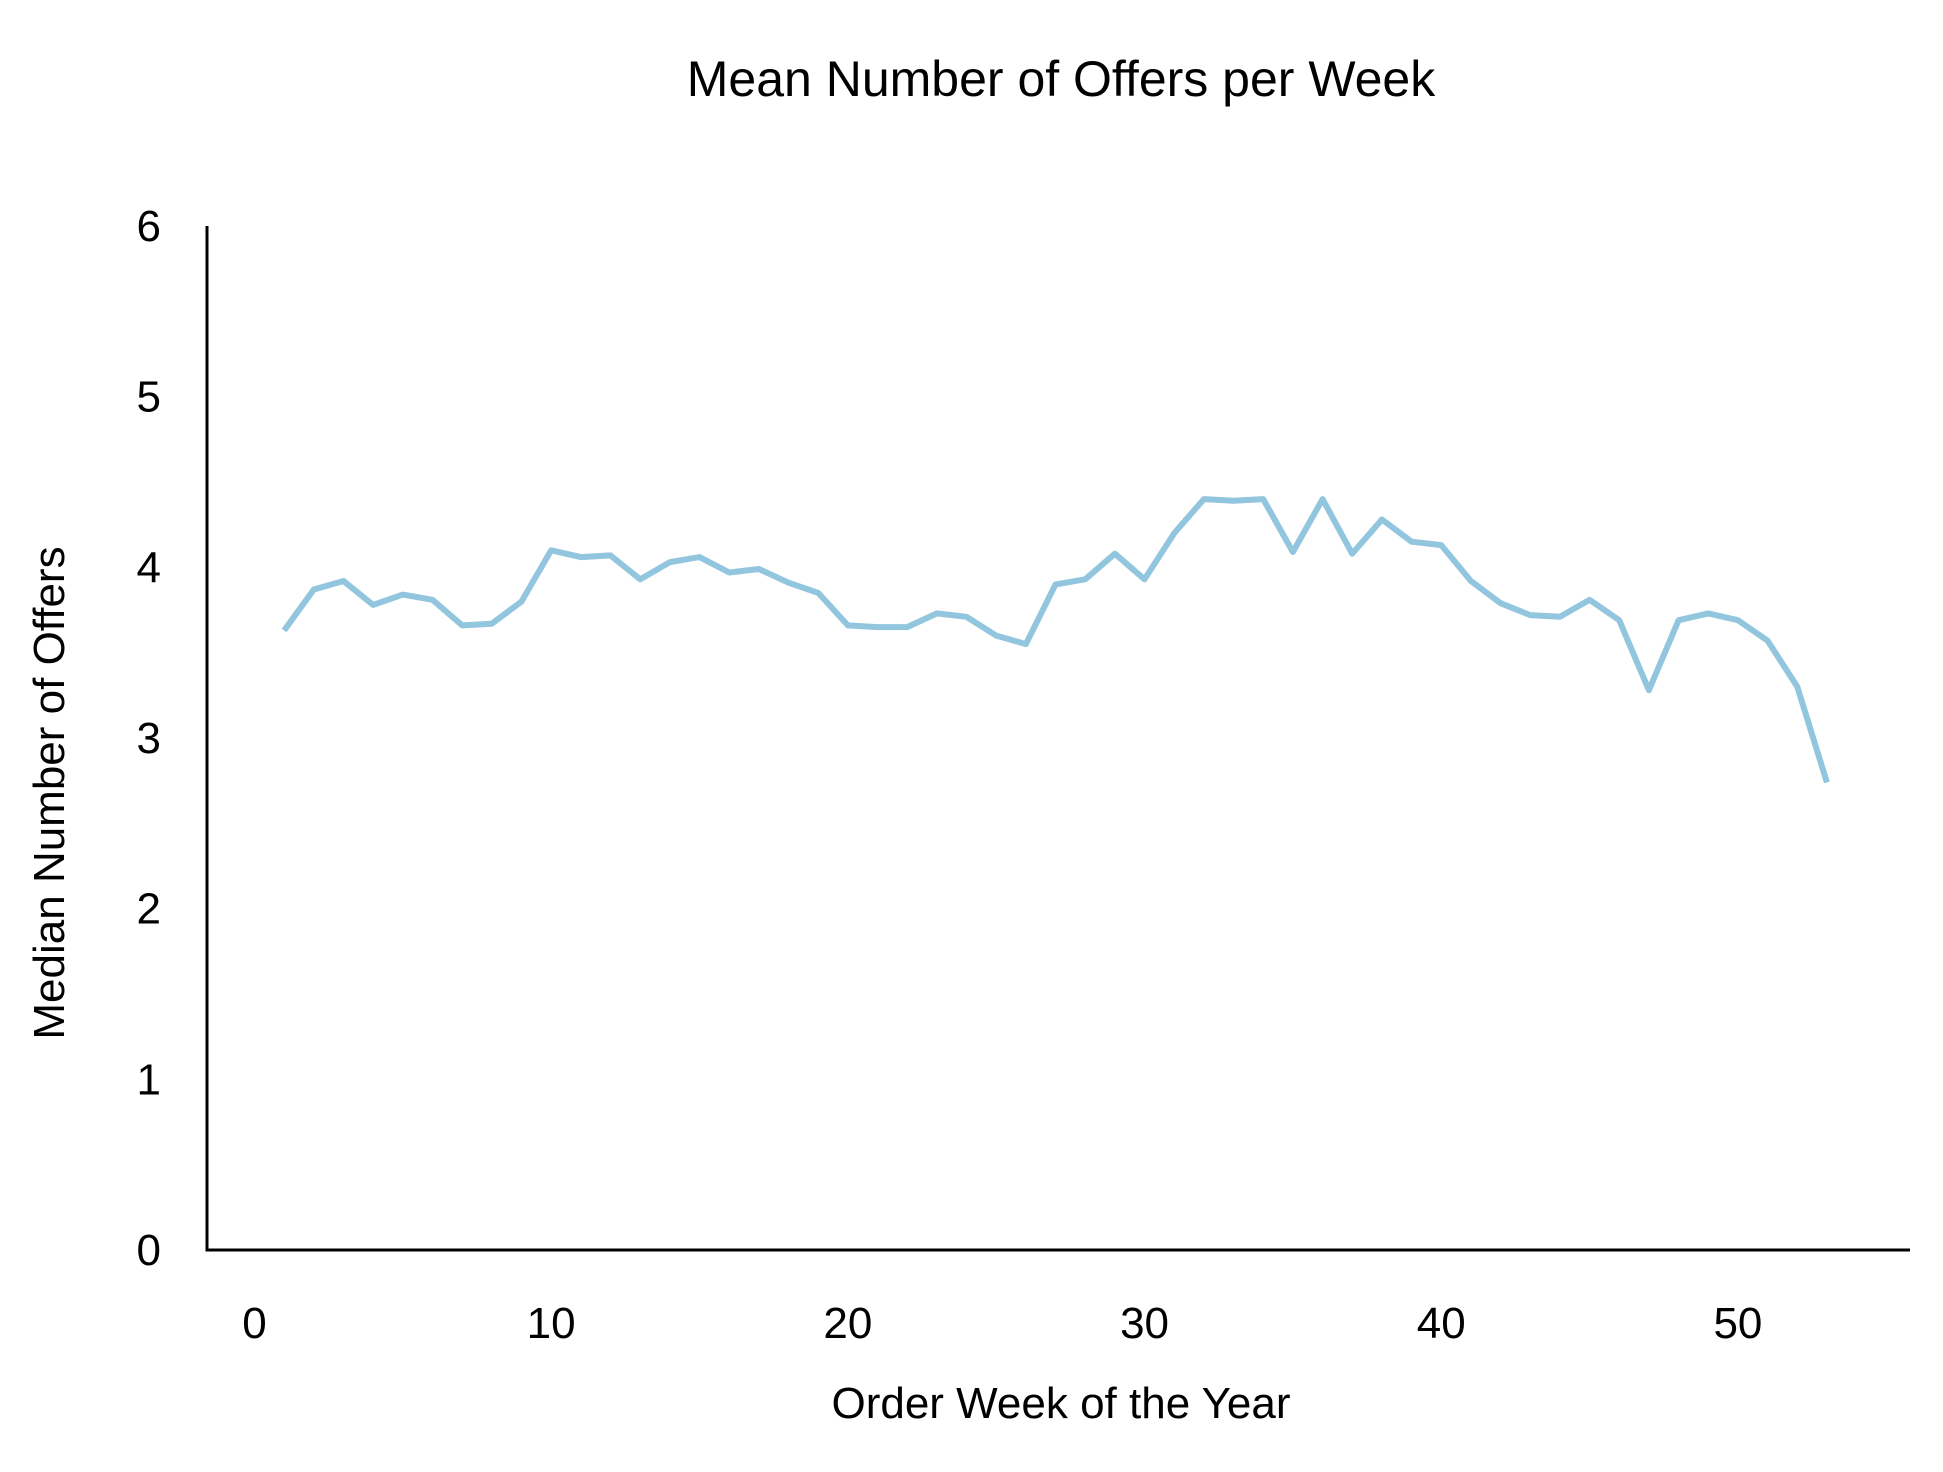 This screenshot has height=1472, width=1943. Describe the element at coordinates (1060, 1403) in the screenshot. I see `x-axis-label: Order Week of the Year` at that location.